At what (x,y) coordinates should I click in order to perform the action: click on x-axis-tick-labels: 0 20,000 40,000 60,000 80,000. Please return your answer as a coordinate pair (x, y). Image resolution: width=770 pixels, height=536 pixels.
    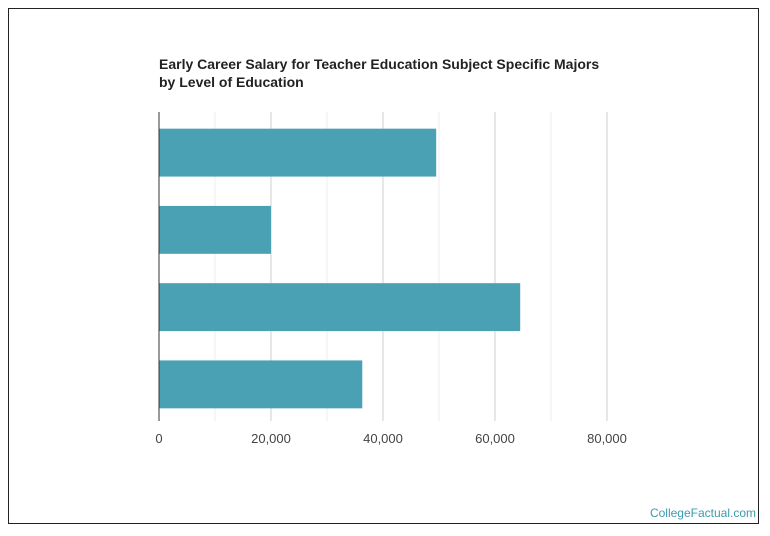
    Looking at the image, I should click on (391, 438).